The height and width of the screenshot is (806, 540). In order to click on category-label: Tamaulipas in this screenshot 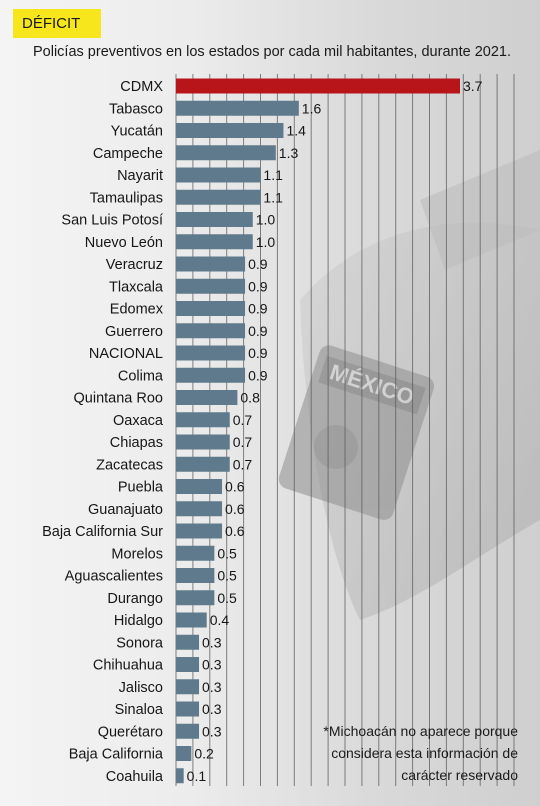, I will do `click(126, 198)`.